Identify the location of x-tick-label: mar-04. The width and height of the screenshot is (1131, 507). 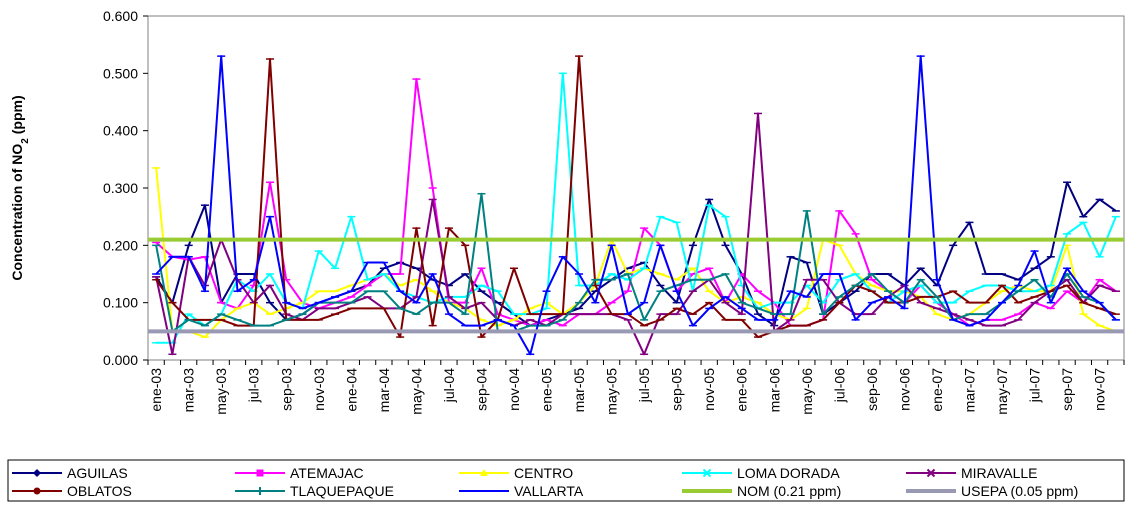
(384, 390).